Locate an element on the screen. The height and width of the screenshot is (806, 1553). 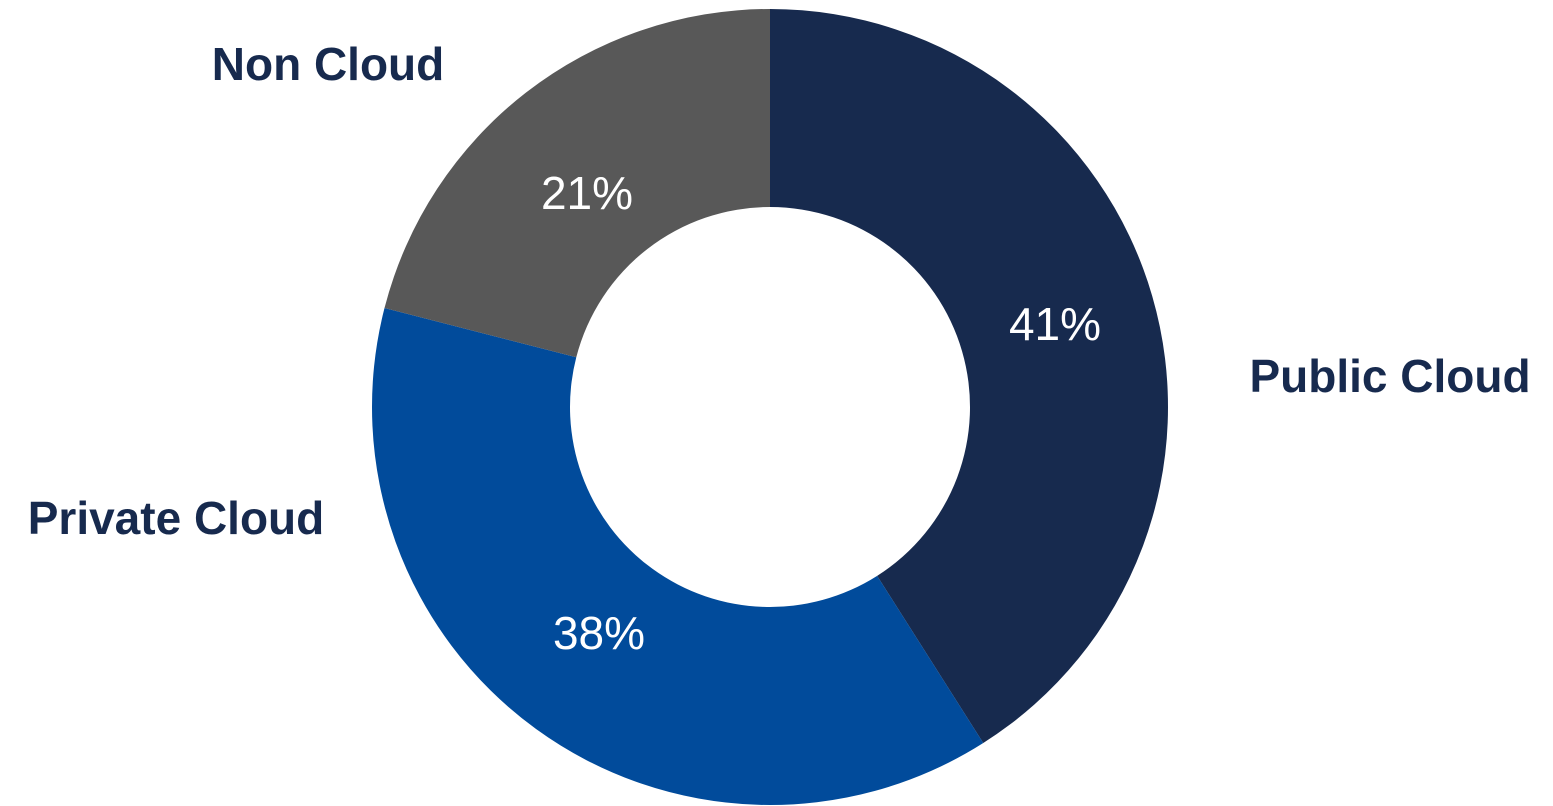
slice-non-cloud is located at coordinates (577, 183).